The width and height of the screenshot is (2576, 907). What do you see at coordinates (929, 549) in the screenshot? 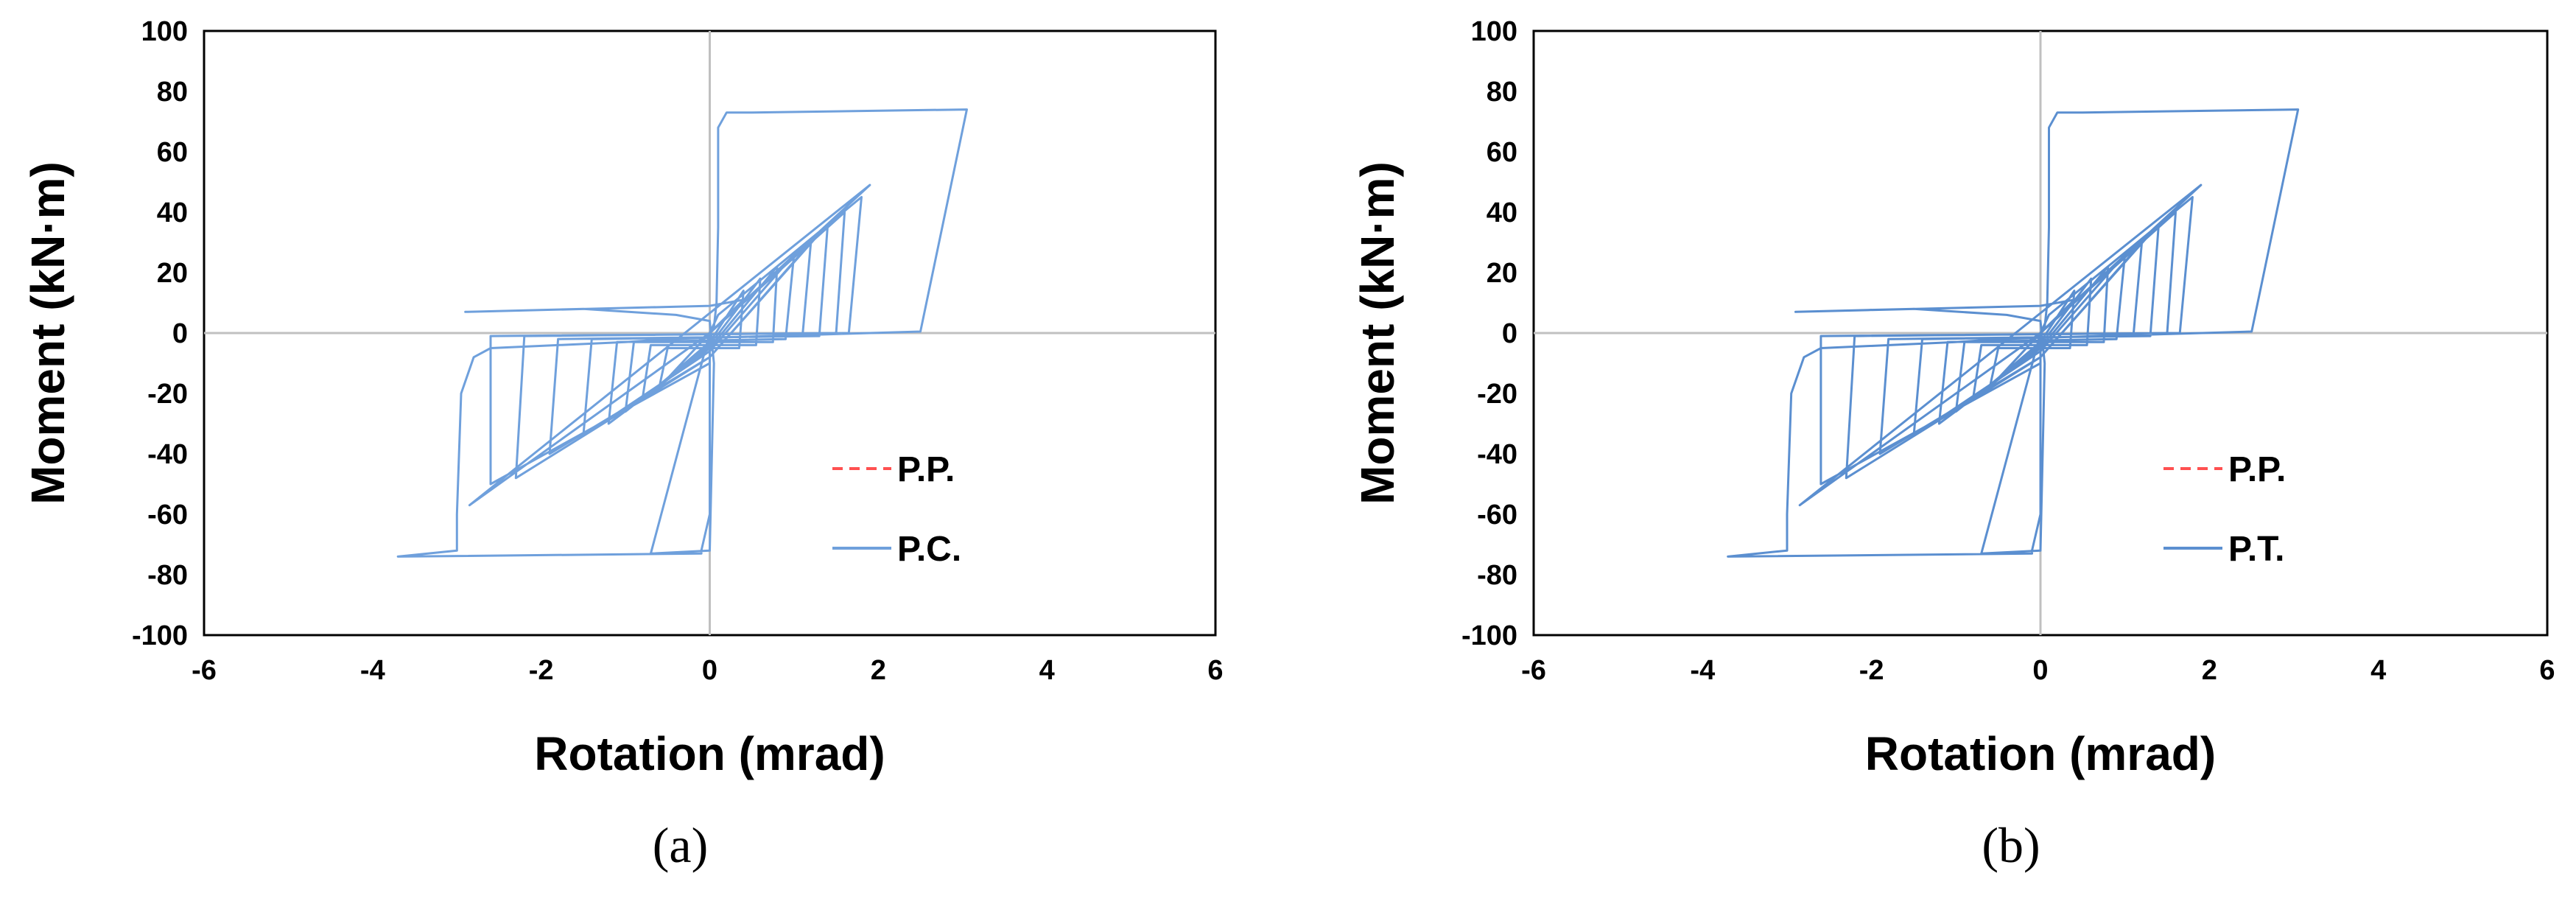
I see `legend-label: P.C.` at bounding box center [929, 549].